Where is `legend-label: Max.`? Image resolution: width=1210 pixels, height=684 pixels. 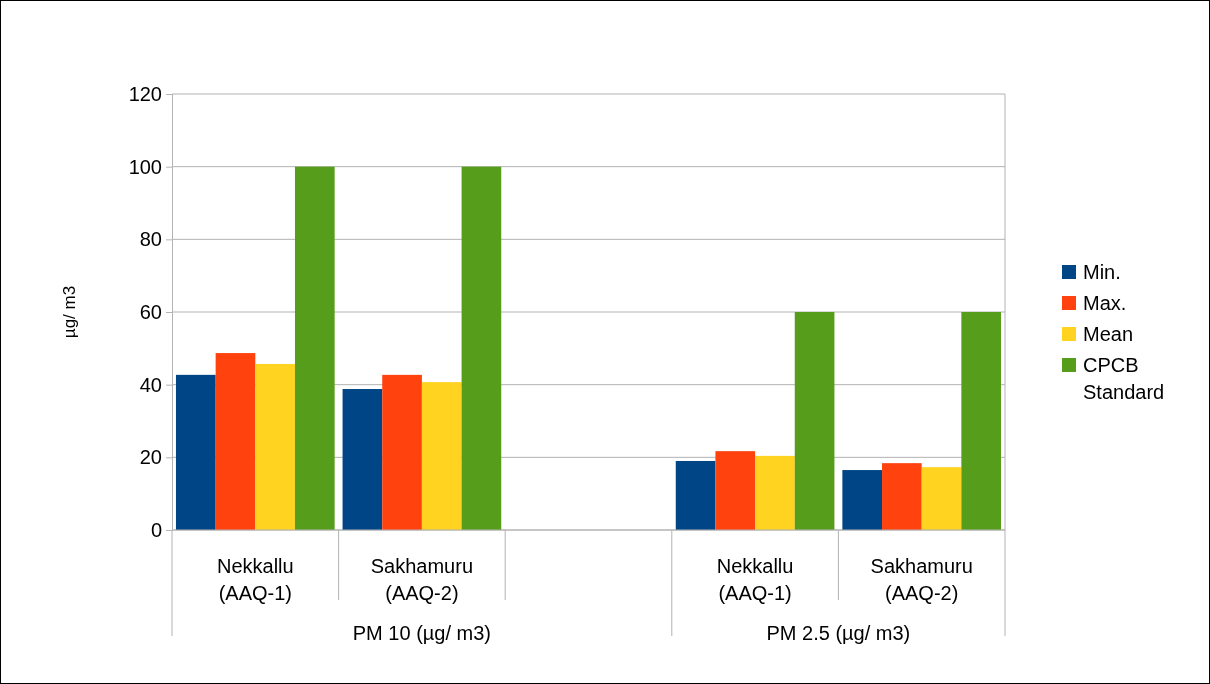
legend-label: Max. is located at coordinates (1105, 303).